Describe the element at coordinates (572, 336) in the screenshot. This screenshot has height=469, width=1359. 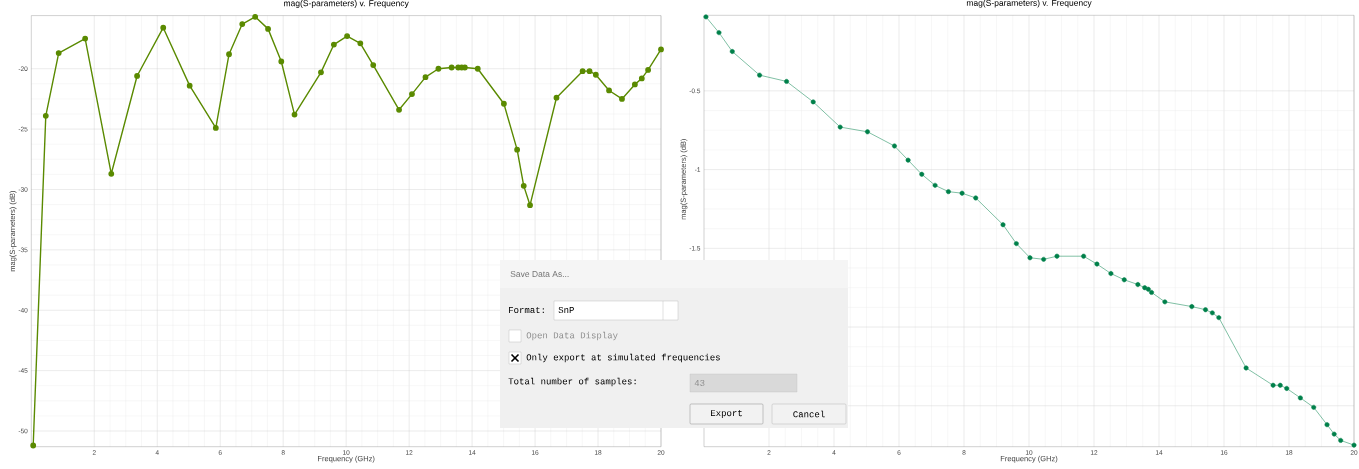
I see `annotation: Open Data Display` at that location.